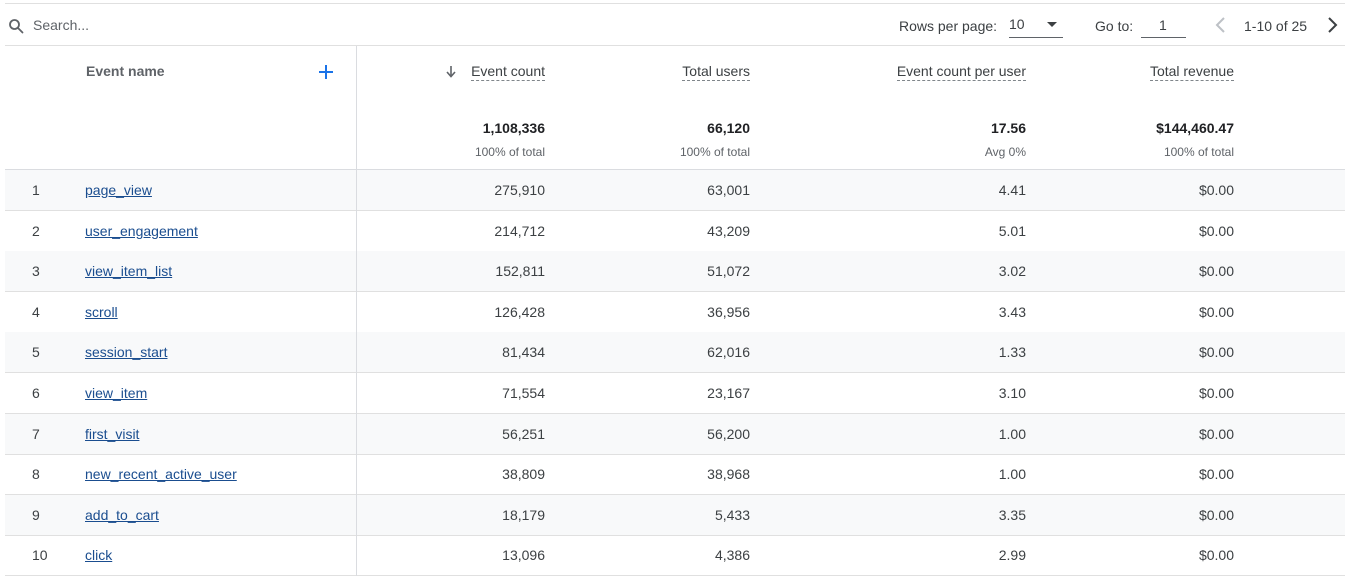  Describe the element at coordinates (728, 352) in the screenshot. I see `cell-total-users: 62,016` at that location.